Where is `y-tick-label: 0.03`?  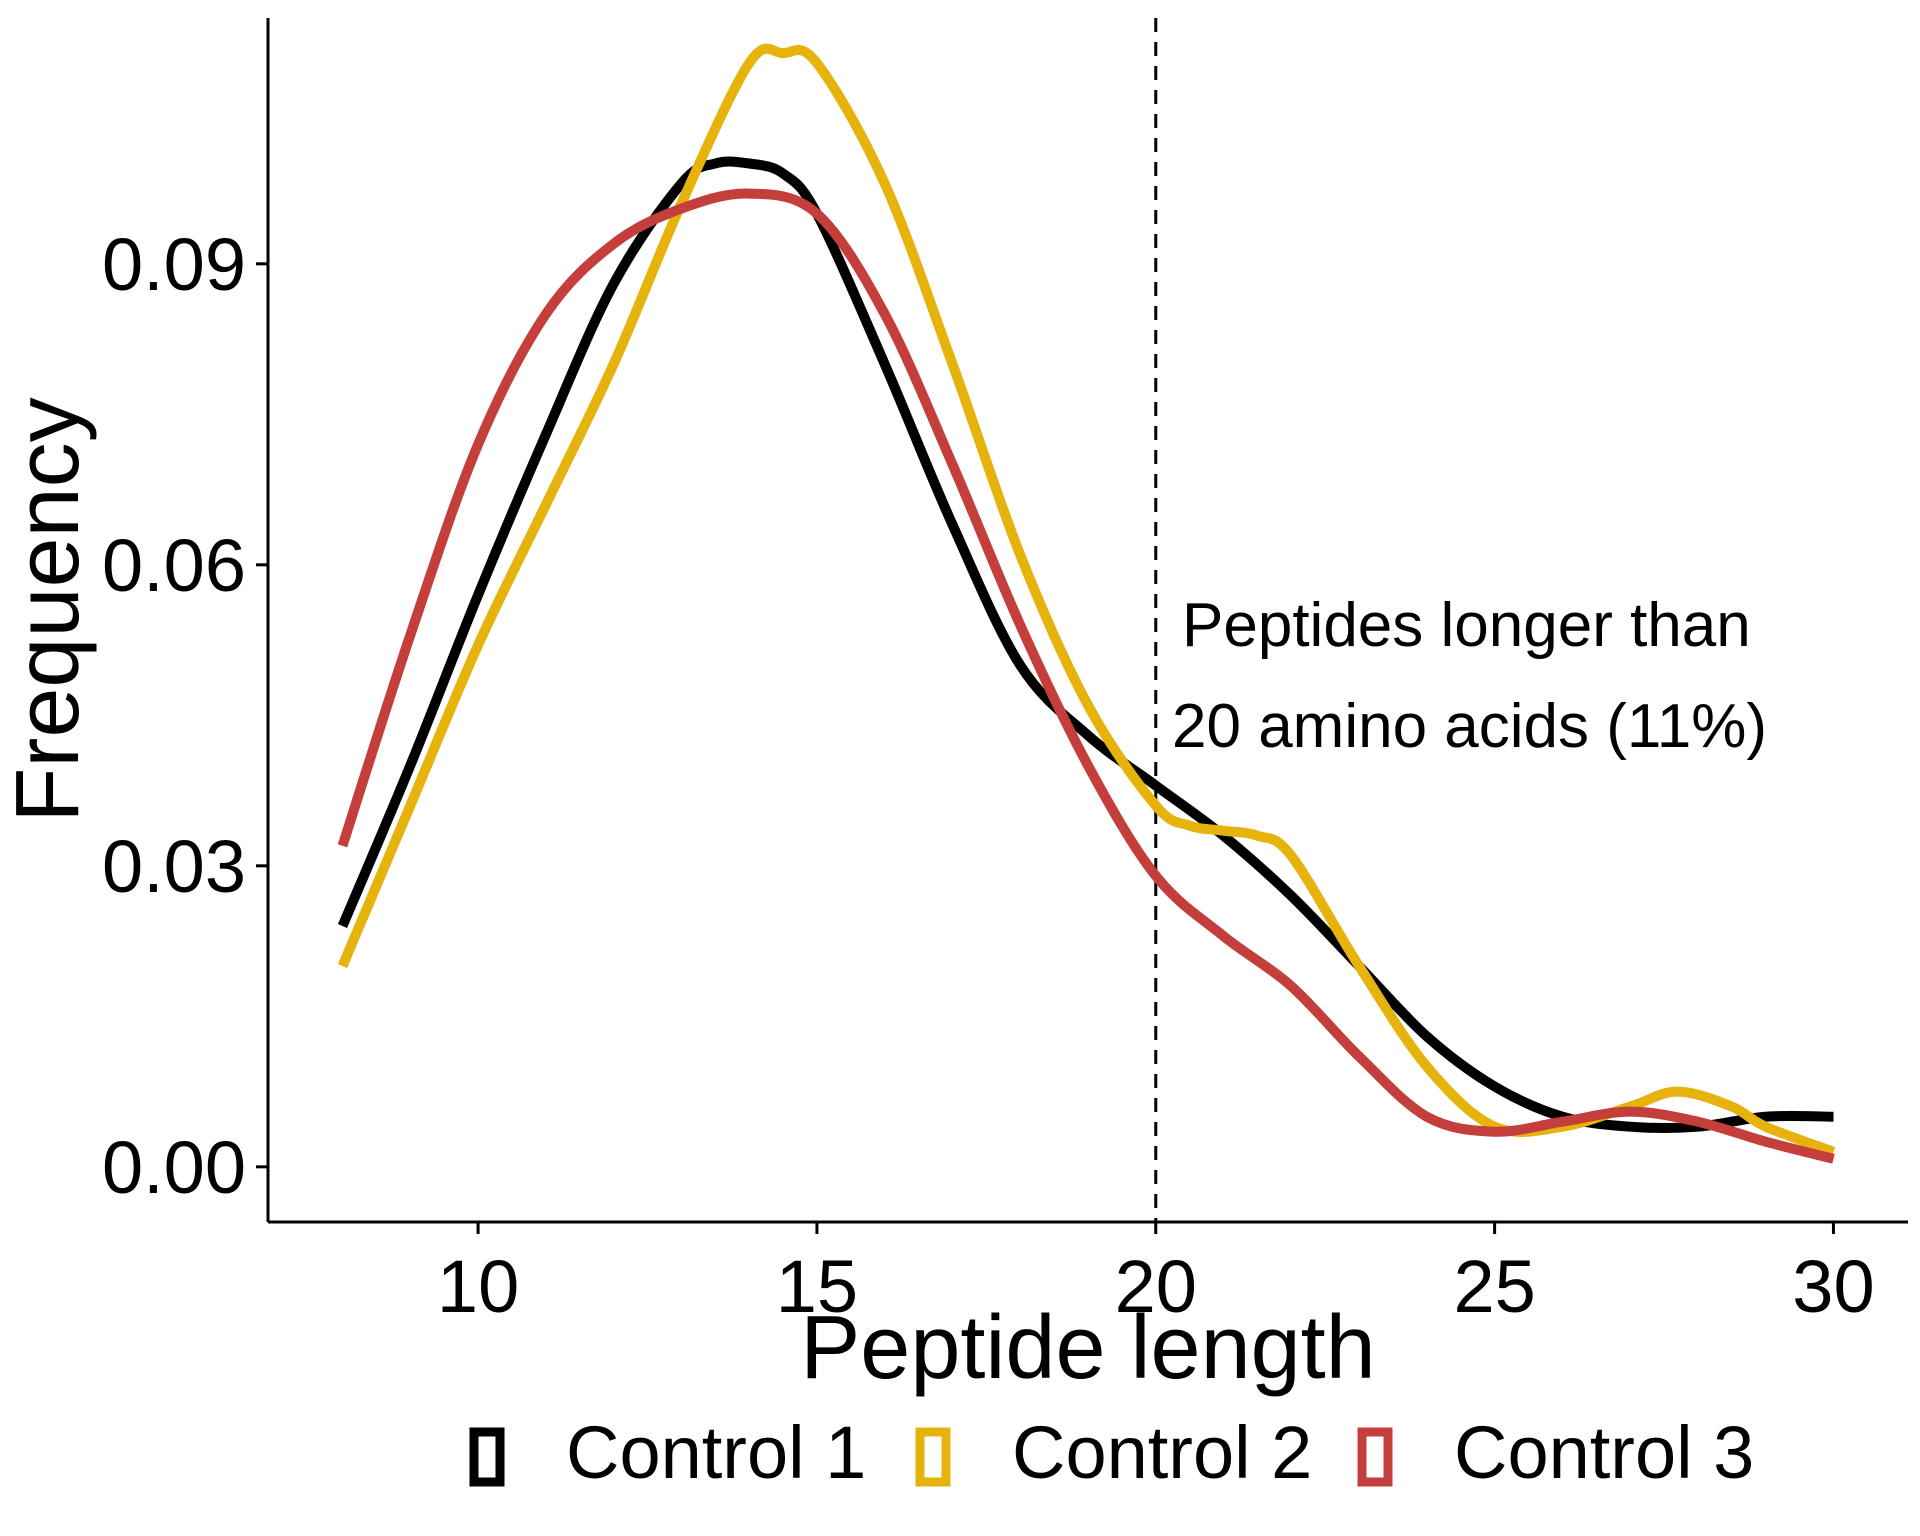 y-tick-label: 0.03 is located at coordinates (174, 866).